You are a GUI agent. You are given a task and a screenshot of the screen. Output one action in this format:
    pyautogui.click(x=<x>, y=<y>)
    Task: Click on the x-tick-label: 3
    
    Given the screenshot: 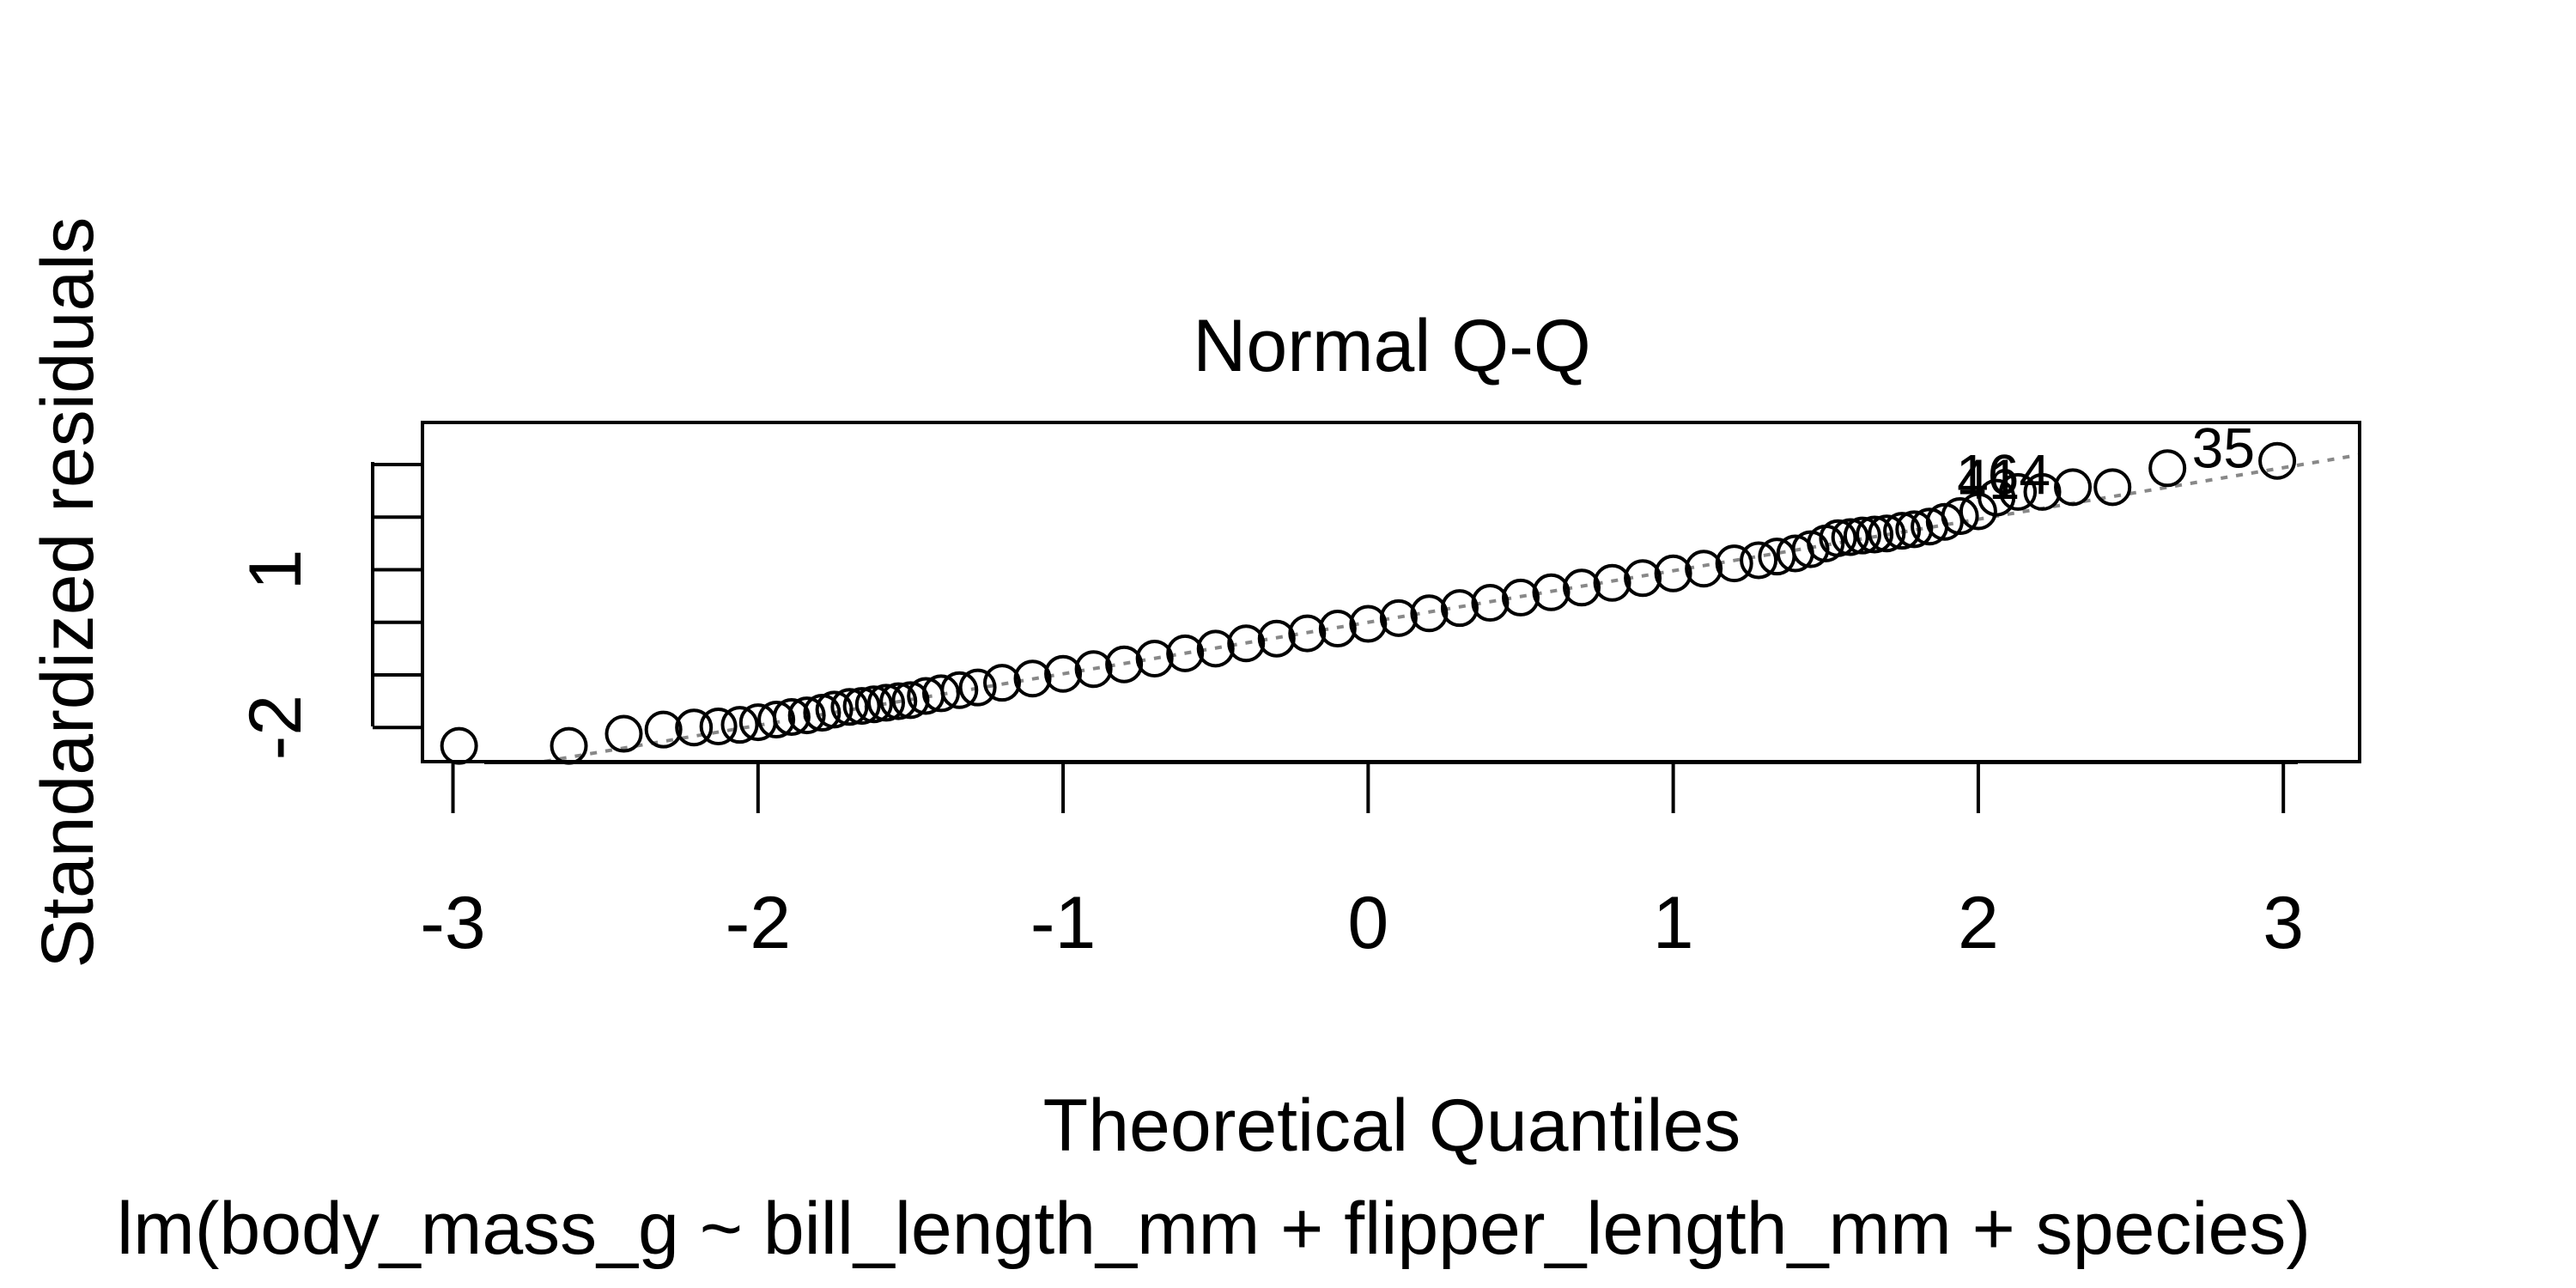 What is the action you would take?
    pyautogui.click(x=2283, y=923)
    